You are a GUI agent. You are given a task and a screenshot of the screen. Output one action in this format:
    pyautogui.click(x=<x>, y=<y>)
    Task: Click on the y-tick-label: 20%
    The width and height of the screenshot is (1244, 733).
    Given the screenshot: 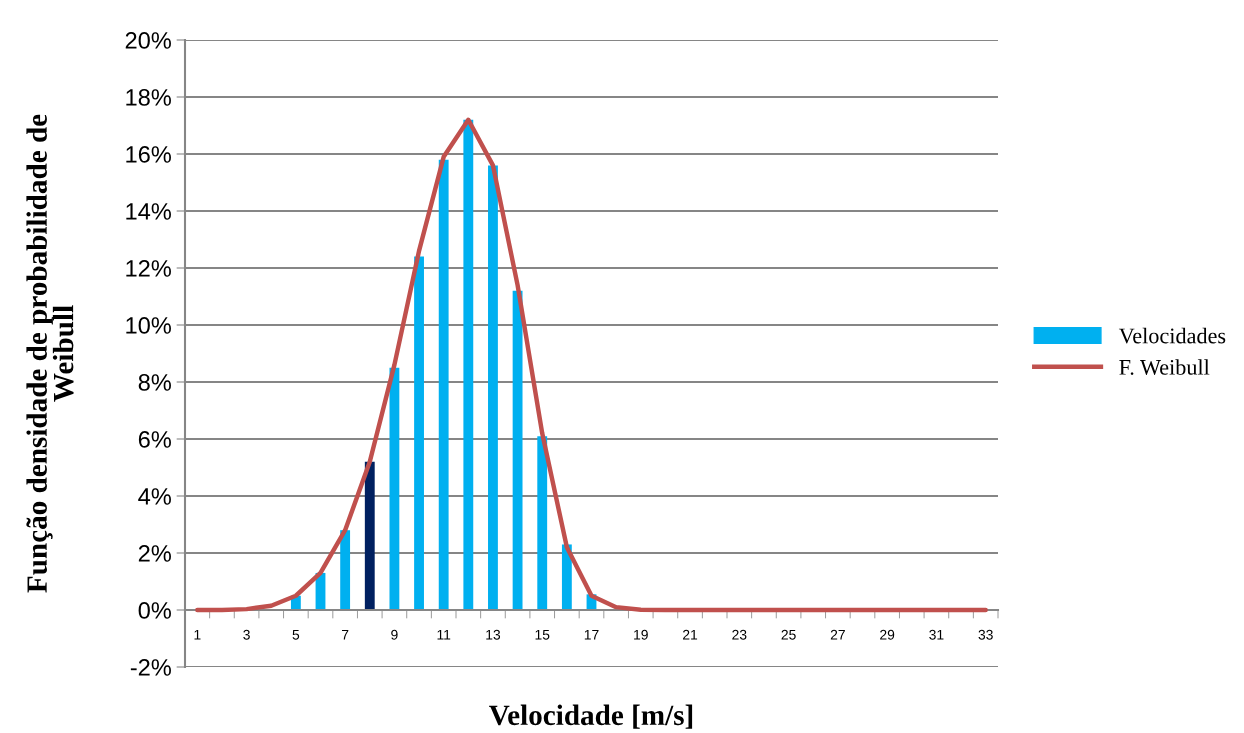 What is the action you would take?
    pyautogui.click(x=148, y=40)
    